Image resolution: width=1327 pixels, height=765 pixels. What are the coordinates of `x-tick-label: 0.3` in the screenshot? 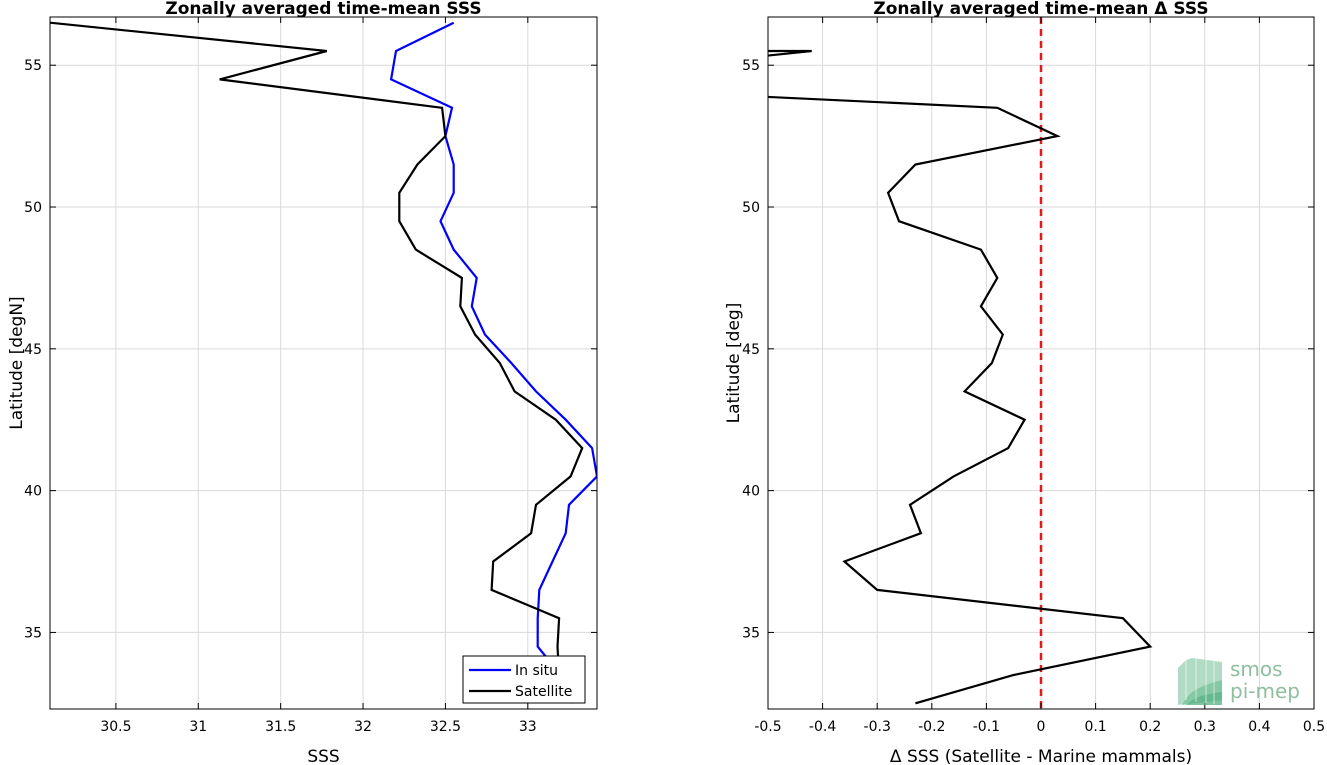 It's located at (1205, 727).